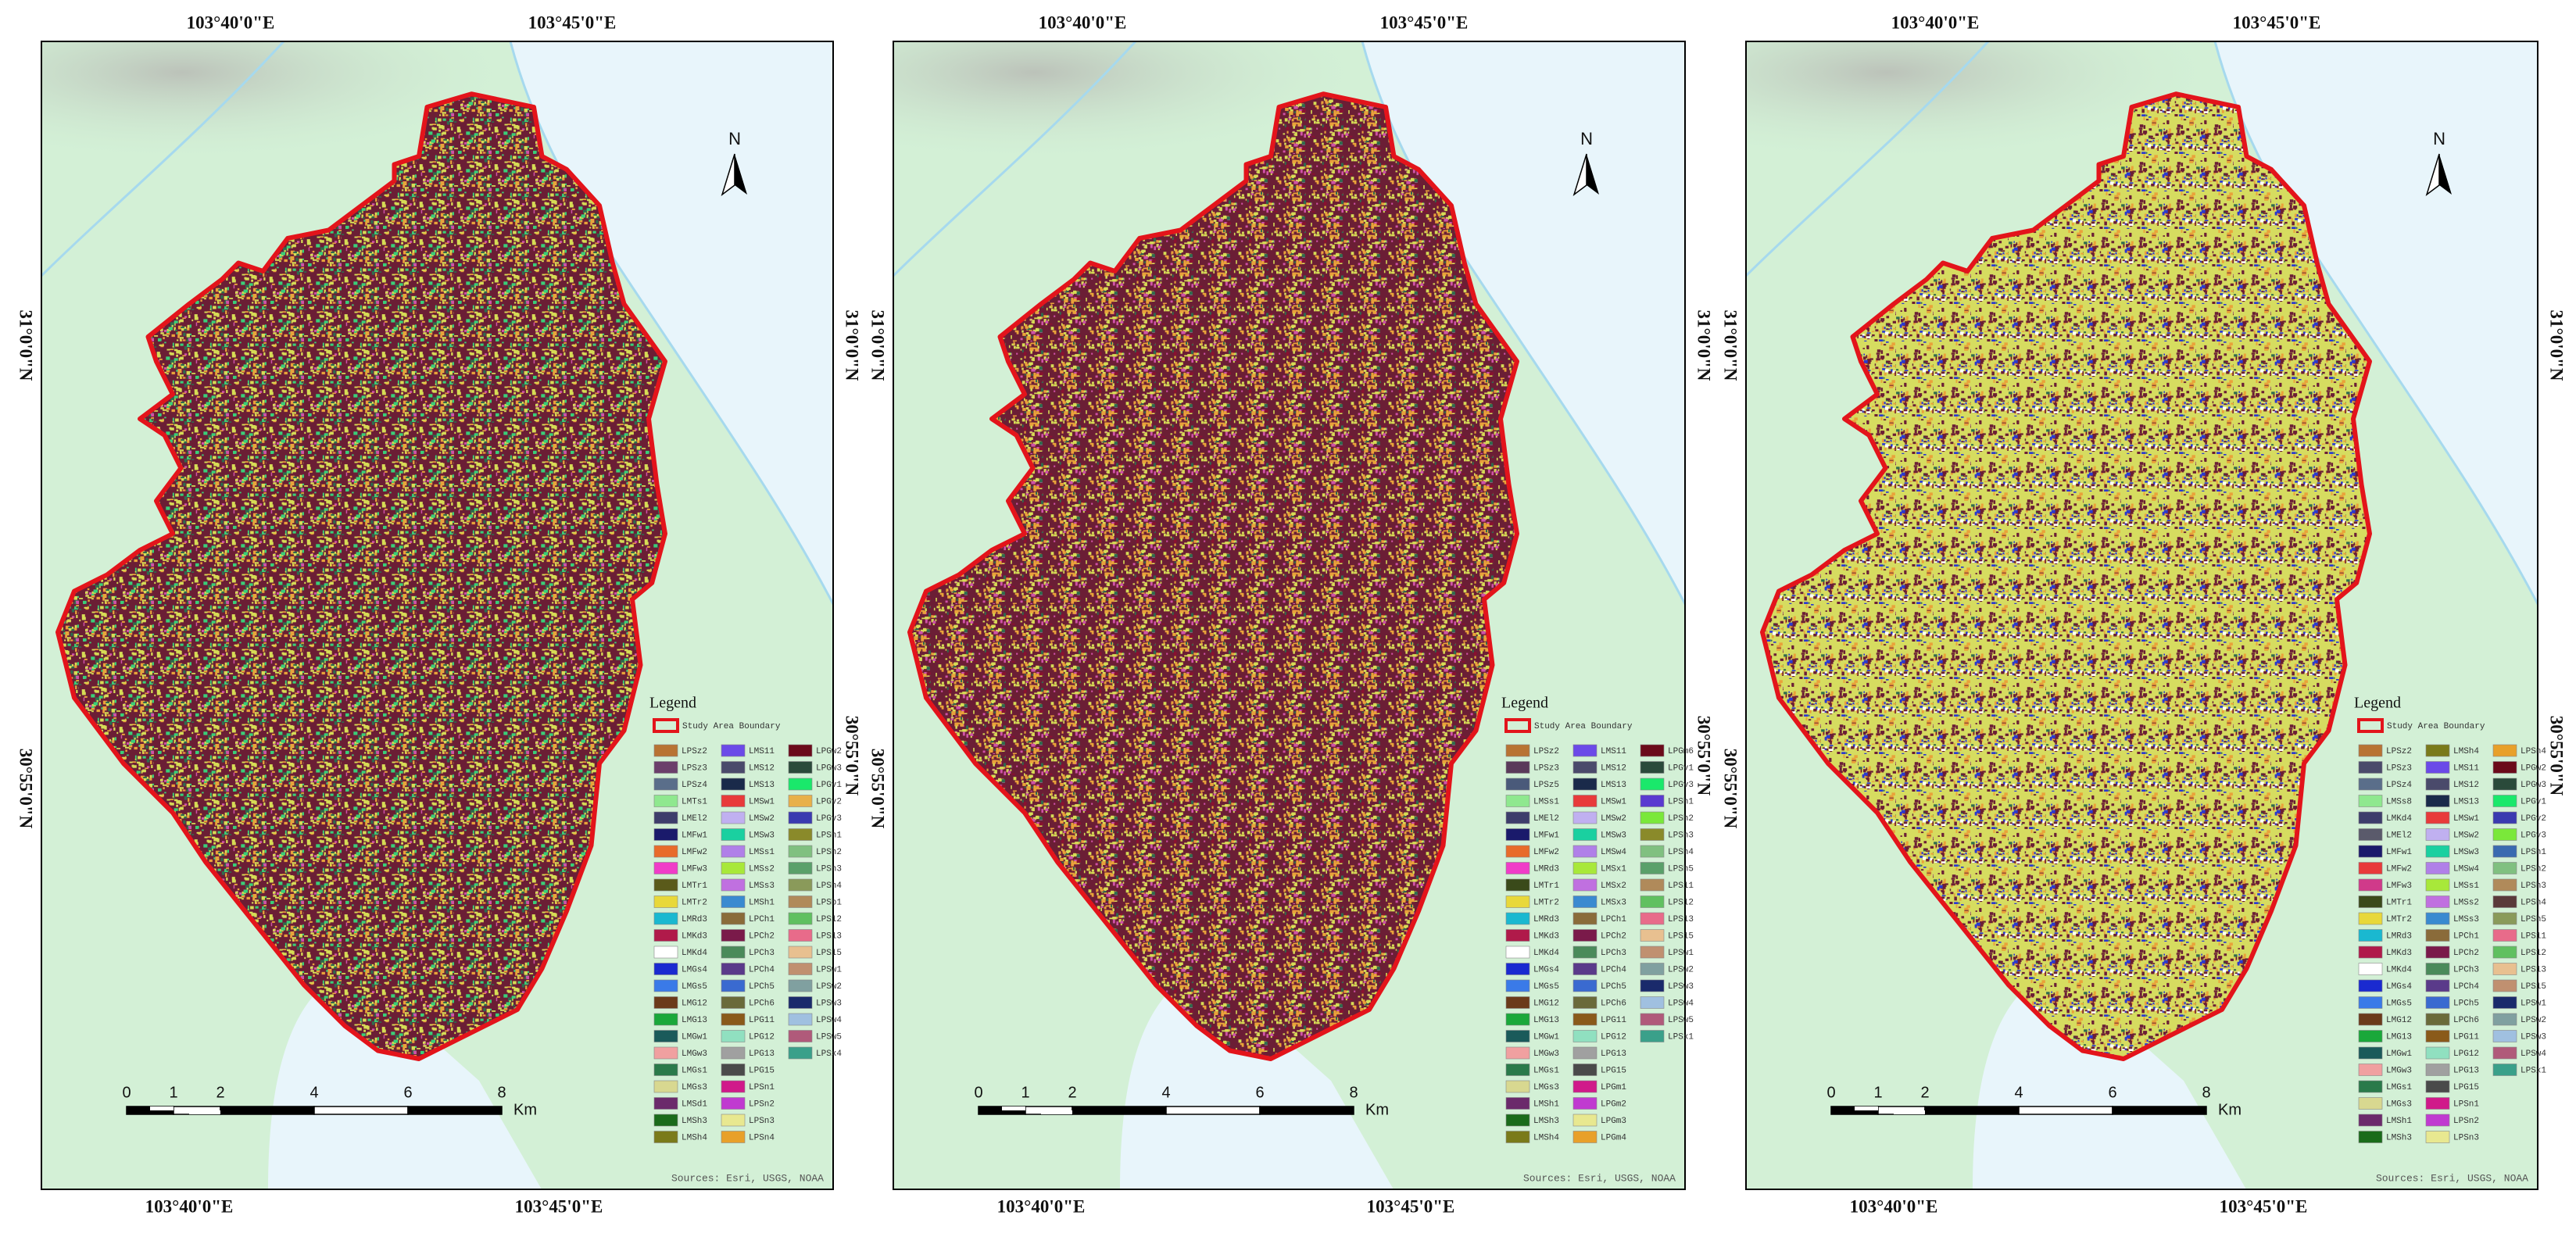 This screenshot has width=2576, height=1237. What do you see at coordinates (829, 786) in the screenshot?
I see `legend-label: LPGv1` at bounding box center [829, 786].